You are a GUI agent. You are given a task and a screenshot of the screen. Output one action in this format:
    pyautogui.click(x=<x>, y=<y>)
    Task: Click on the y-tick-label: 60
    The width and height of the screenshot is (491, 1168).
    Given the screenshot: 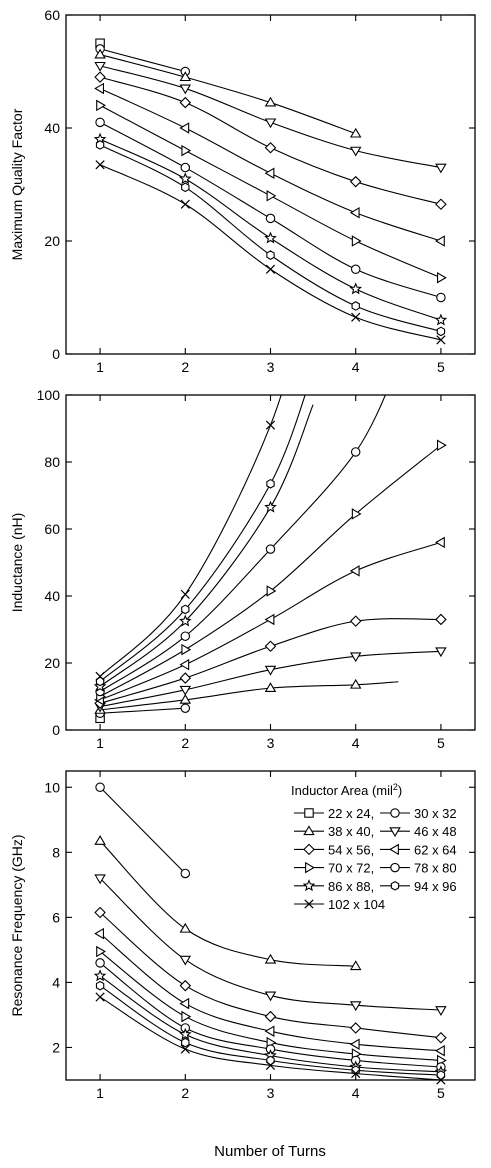 What is the action you would take?
    pyautogui.click(x=52, y=15)
    